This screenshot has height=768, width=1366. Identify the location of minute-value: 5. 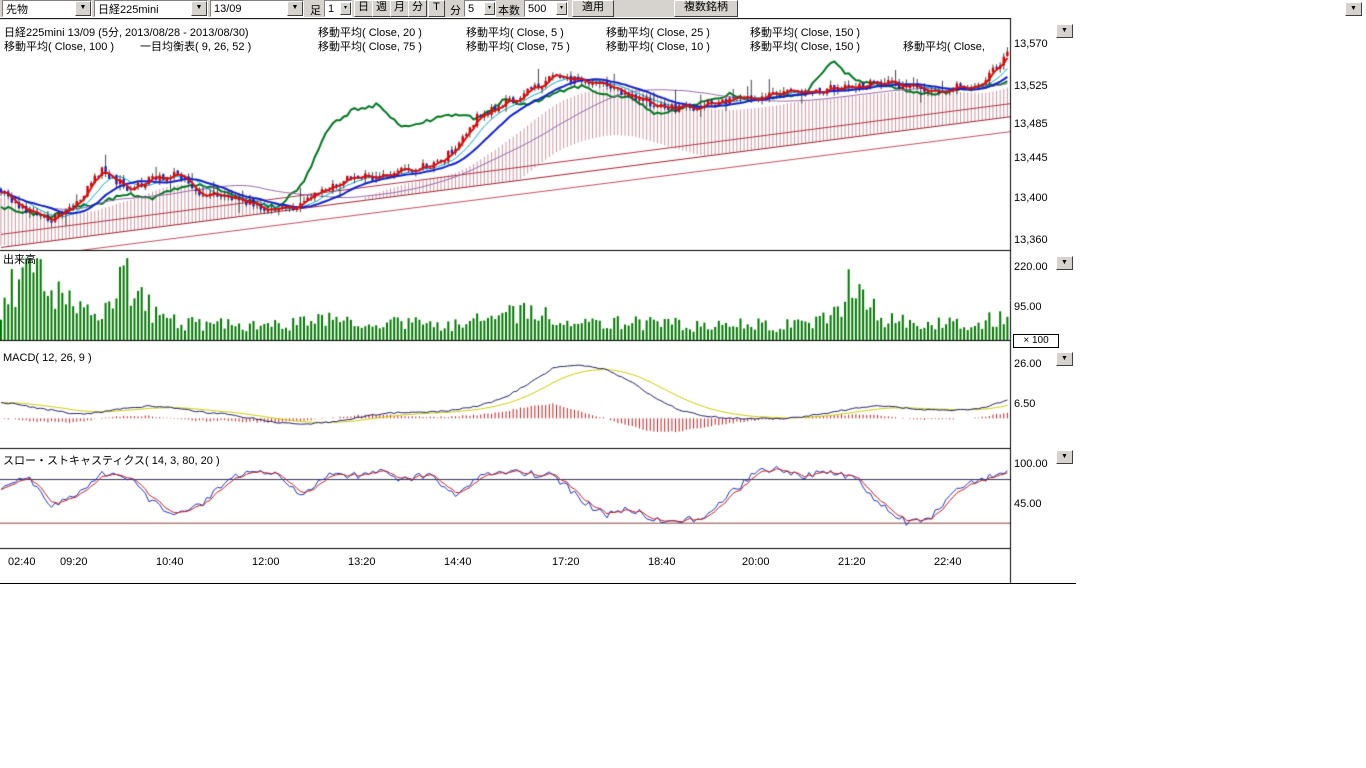
(471, 8).